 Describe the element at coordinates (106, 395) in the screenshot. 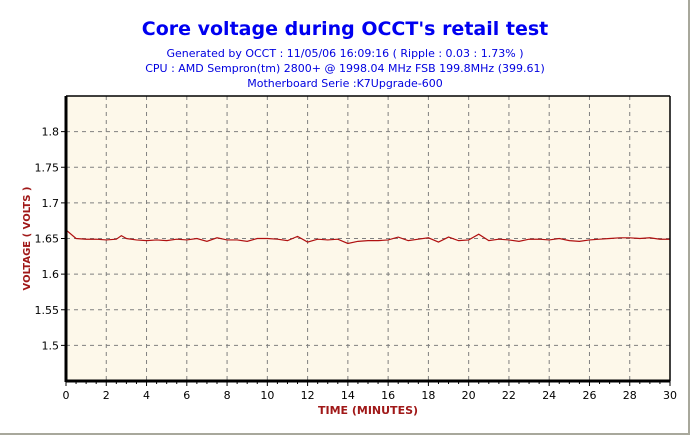

I see `x-tick-label: 2` at that location.